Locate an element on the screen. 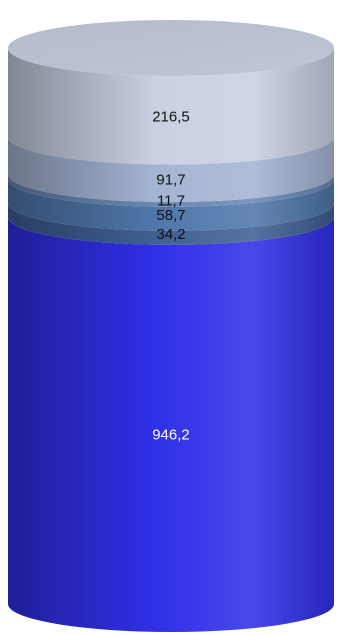 The image size is (342, 635). data-labels: 216,5 91,7 11,758,7 34,2 946,2 is located at coordinates (171, 275).